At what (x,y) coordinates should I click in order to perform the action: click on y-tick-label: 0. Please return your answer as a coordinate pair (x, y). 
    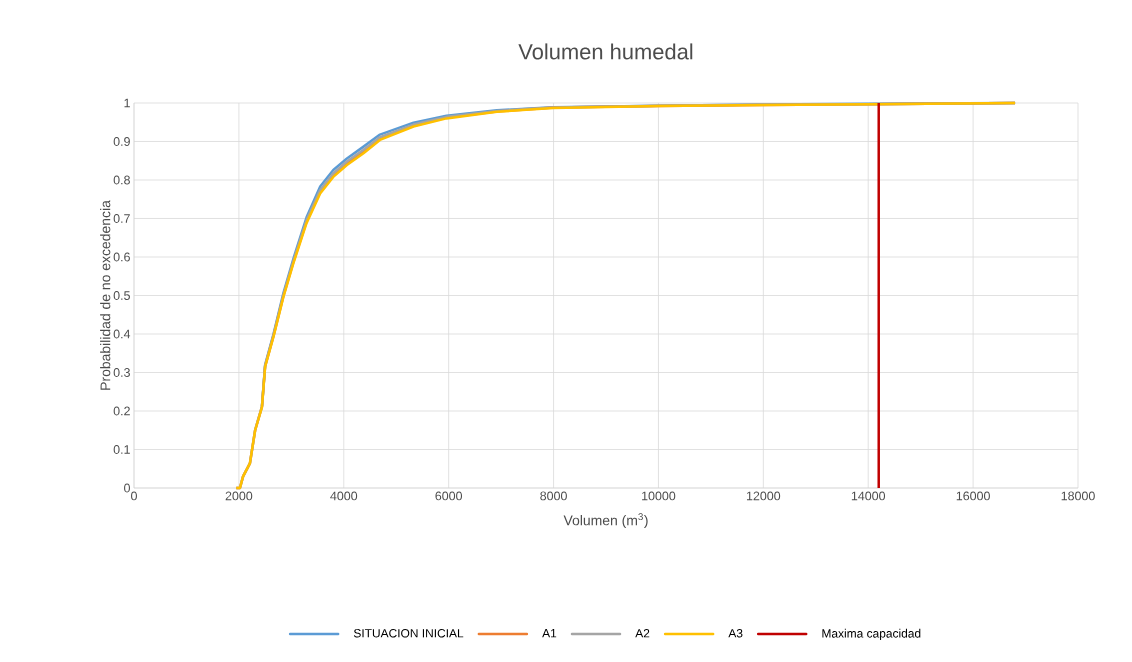
    Looking at the image, I should click on (127, 488).